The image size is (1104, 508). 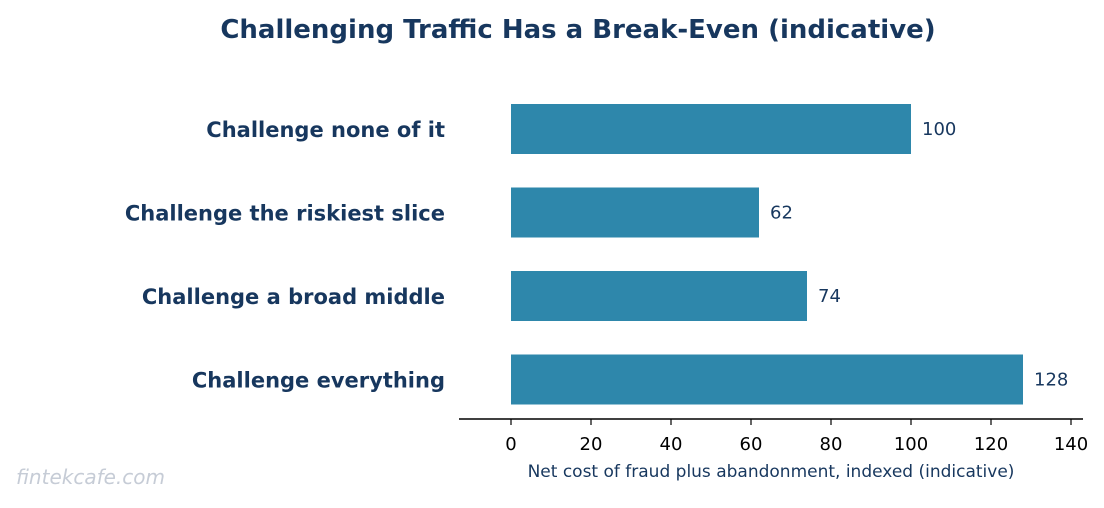 I want to click on data-labels: 100 62 74 128, so click(x=919, y=255).